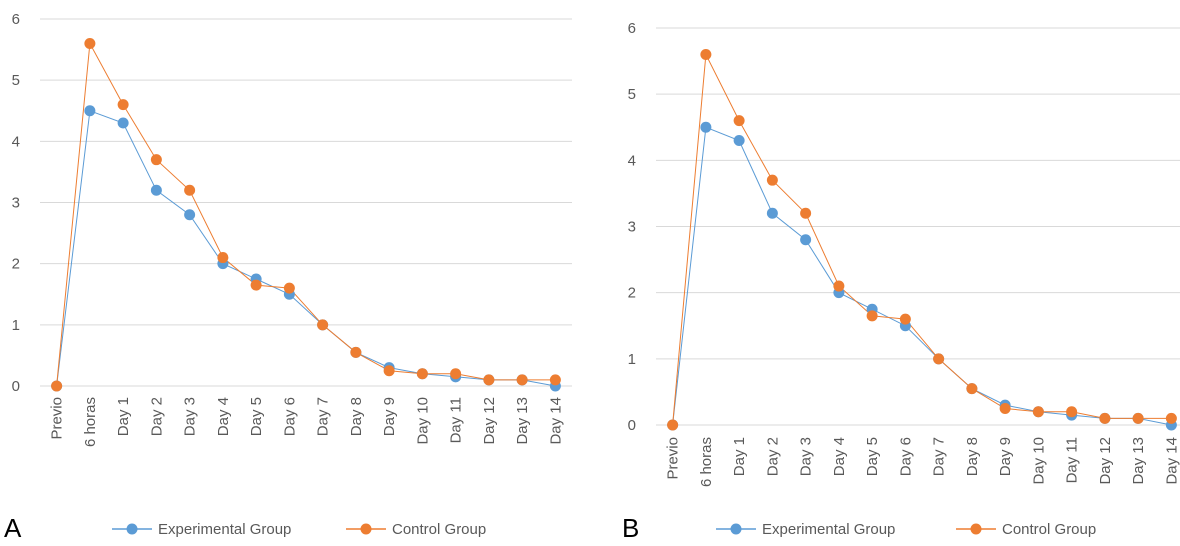 The image size is (1180, 546). What do you see at coordinates (630, 527) in the screenshot?
I see `panel-label: B` at bounding box center [630, 527].